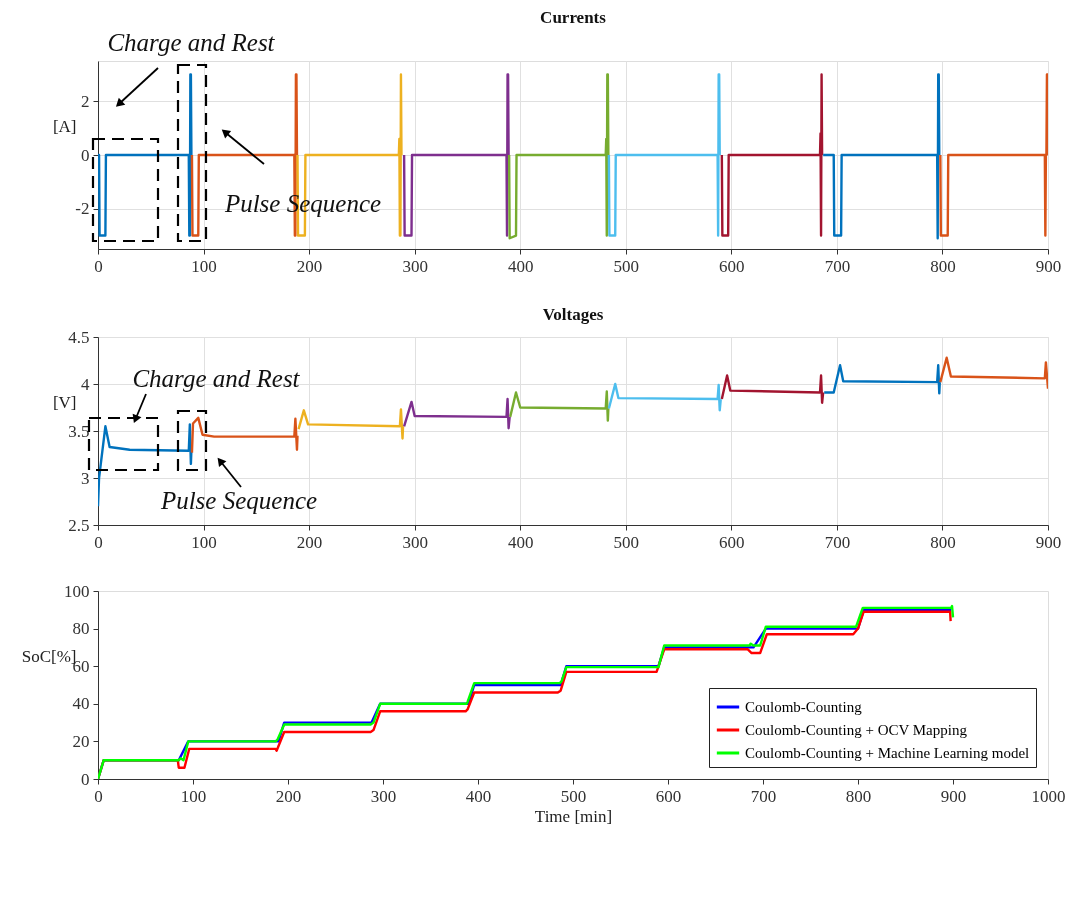 This screenshot has width=1088, height=909. Describe the element at coordinates (81, 704) in the screenshot. I see `y-tick-label: 40` at that location.